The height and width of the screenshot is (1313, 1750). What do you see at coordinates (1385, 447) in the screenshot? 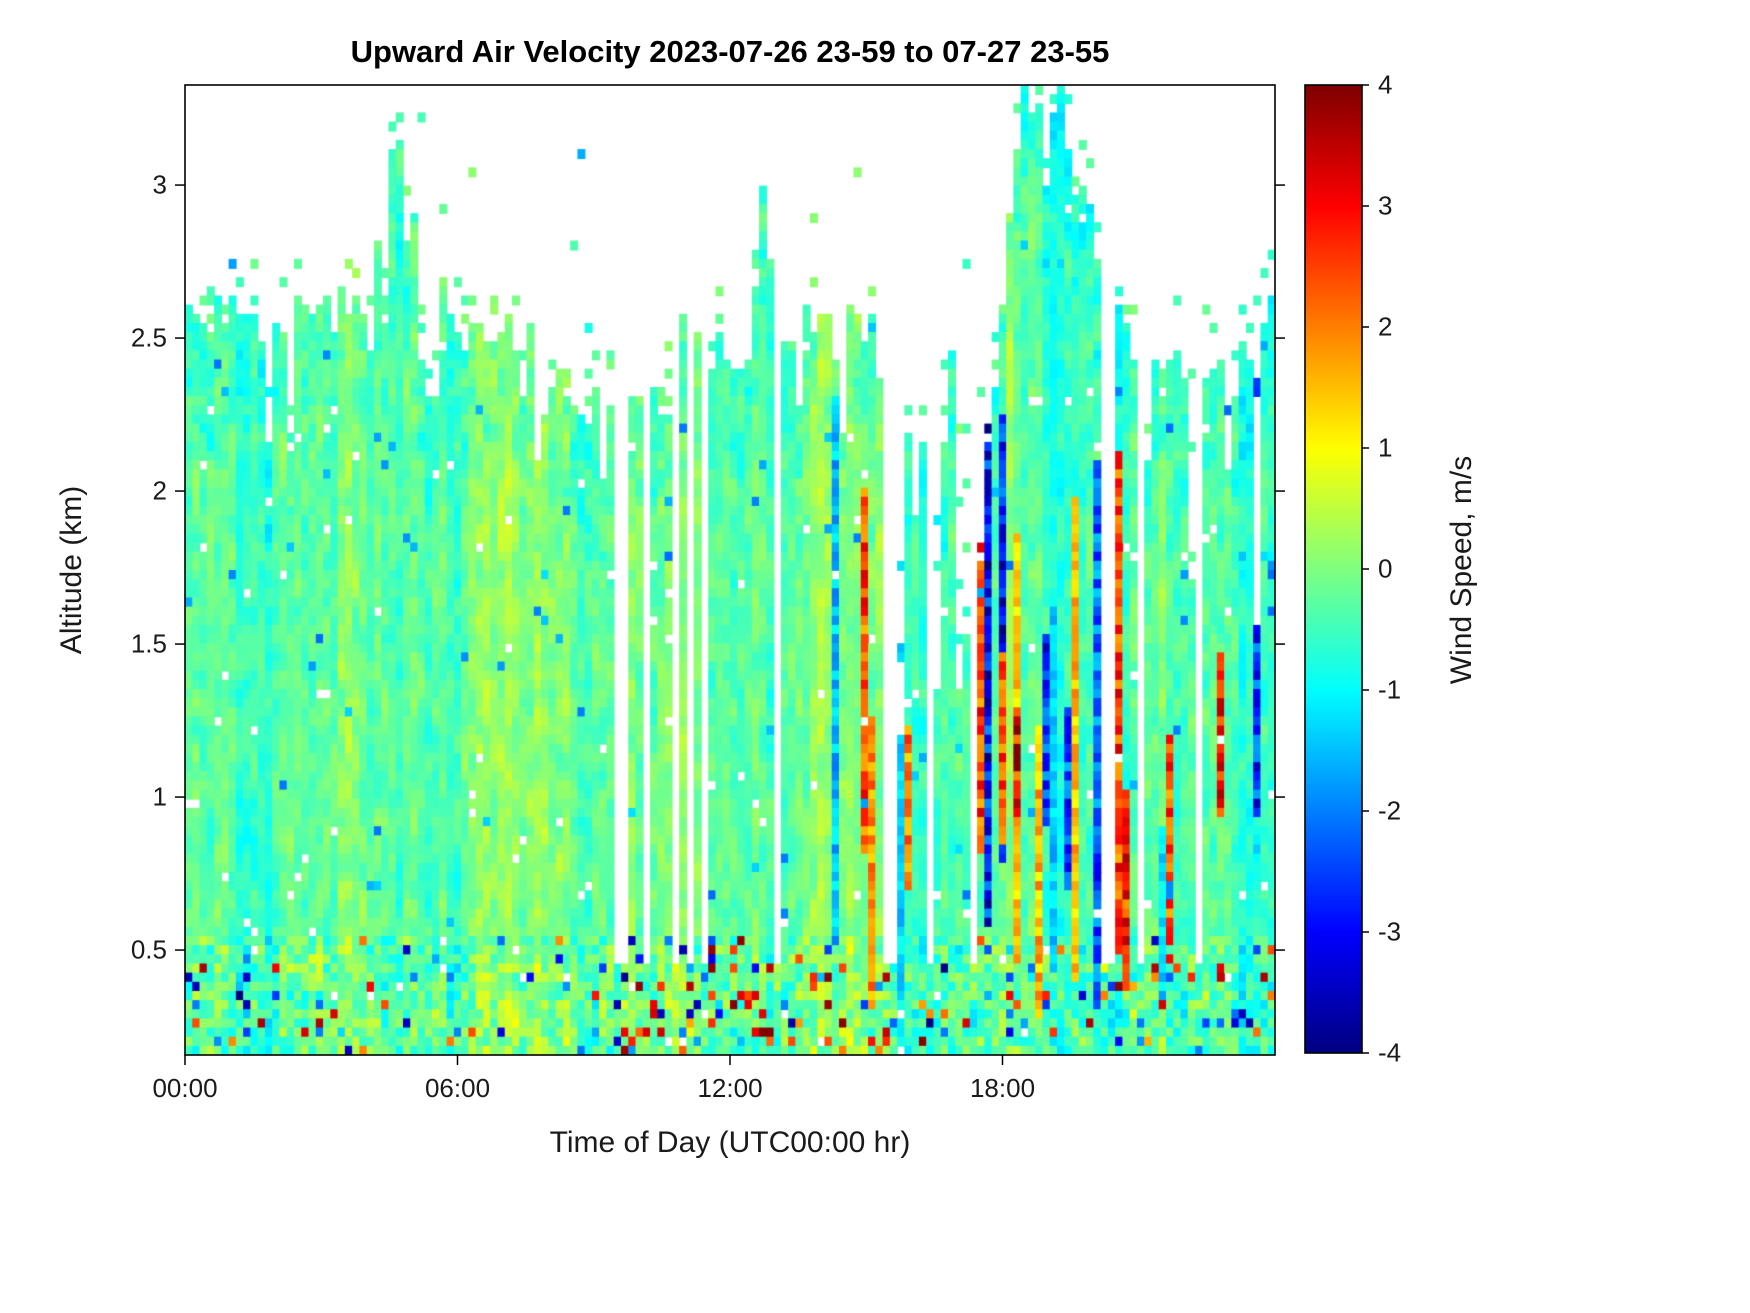
I see `colorbar-tick-label: 1` at bounding box center [1385, 447].